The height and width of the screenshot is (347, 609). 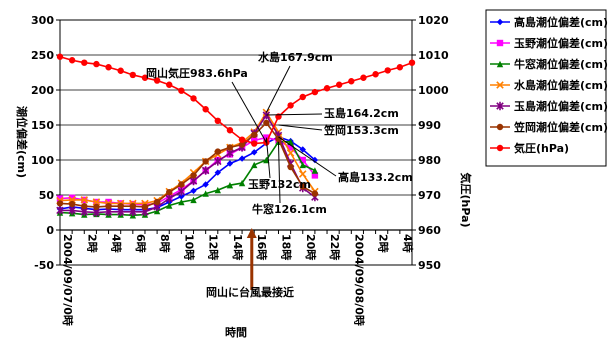 I want to click on x-tick-label: 18時, so click(x=286, y=247).